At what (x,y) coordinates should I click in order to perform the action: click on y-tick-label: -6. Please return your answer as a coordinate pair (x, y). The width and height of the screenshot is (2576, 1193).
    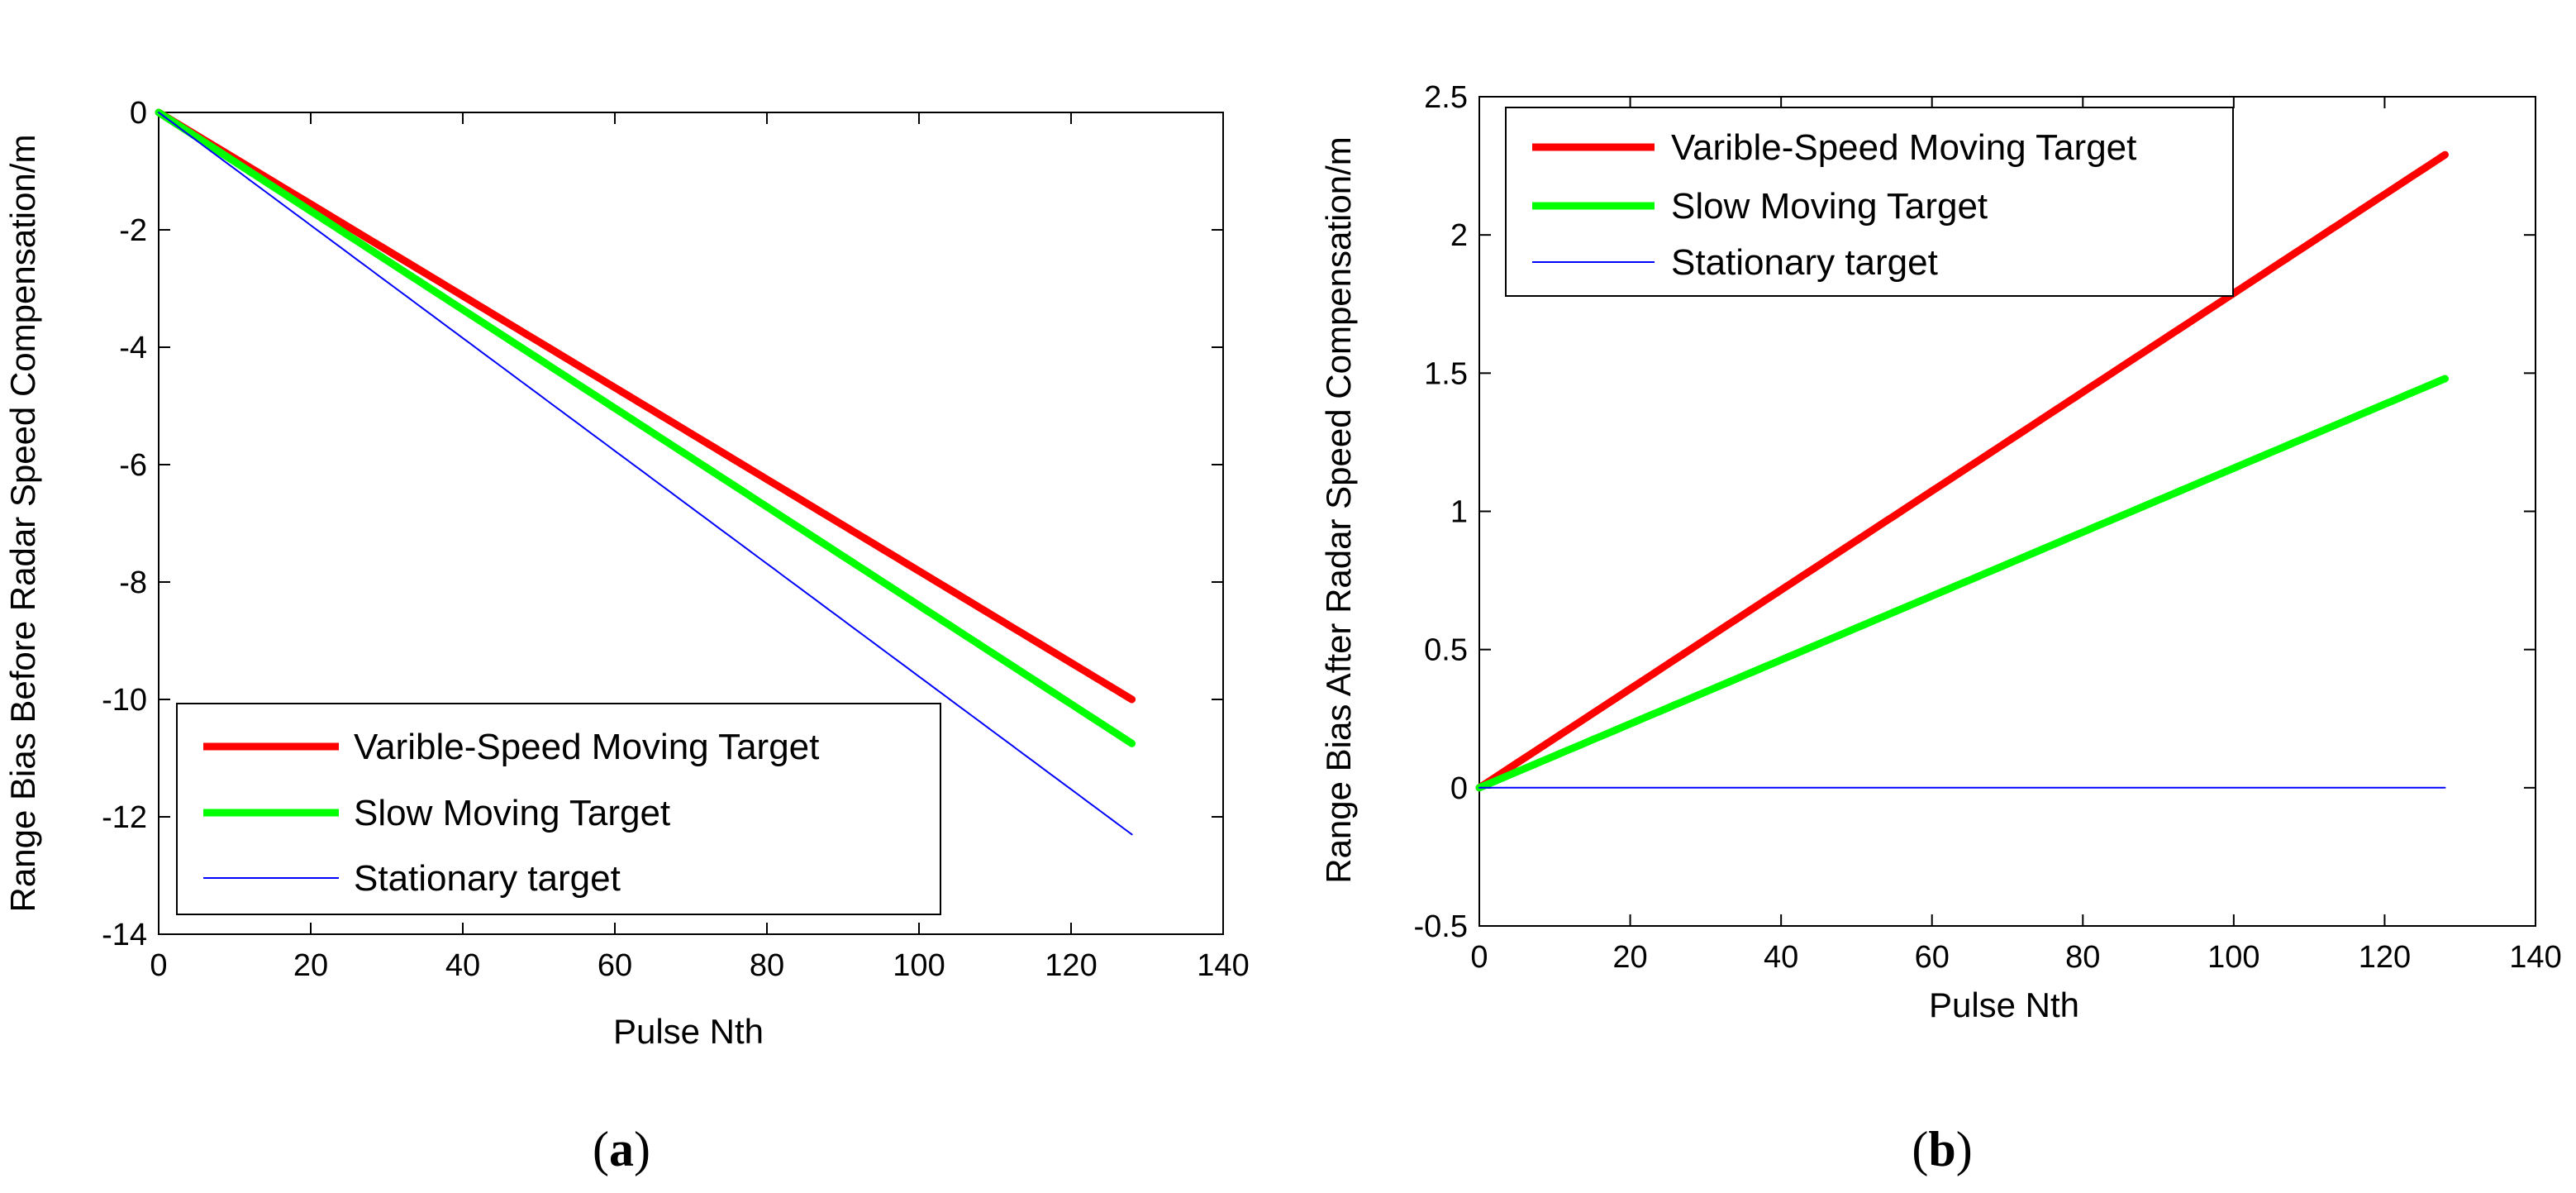
    Looking at the image, I should click on (133, 466).